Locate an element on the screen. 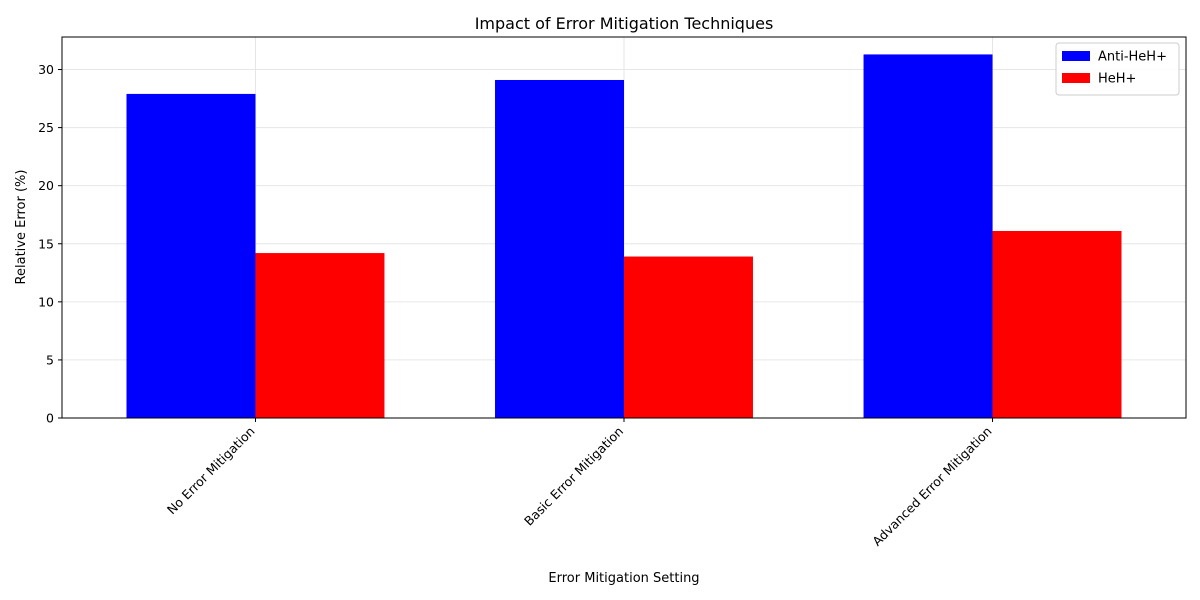 The image size is (1200, 600). bar-anti-heh--2 is located at coordinates (928, 236).